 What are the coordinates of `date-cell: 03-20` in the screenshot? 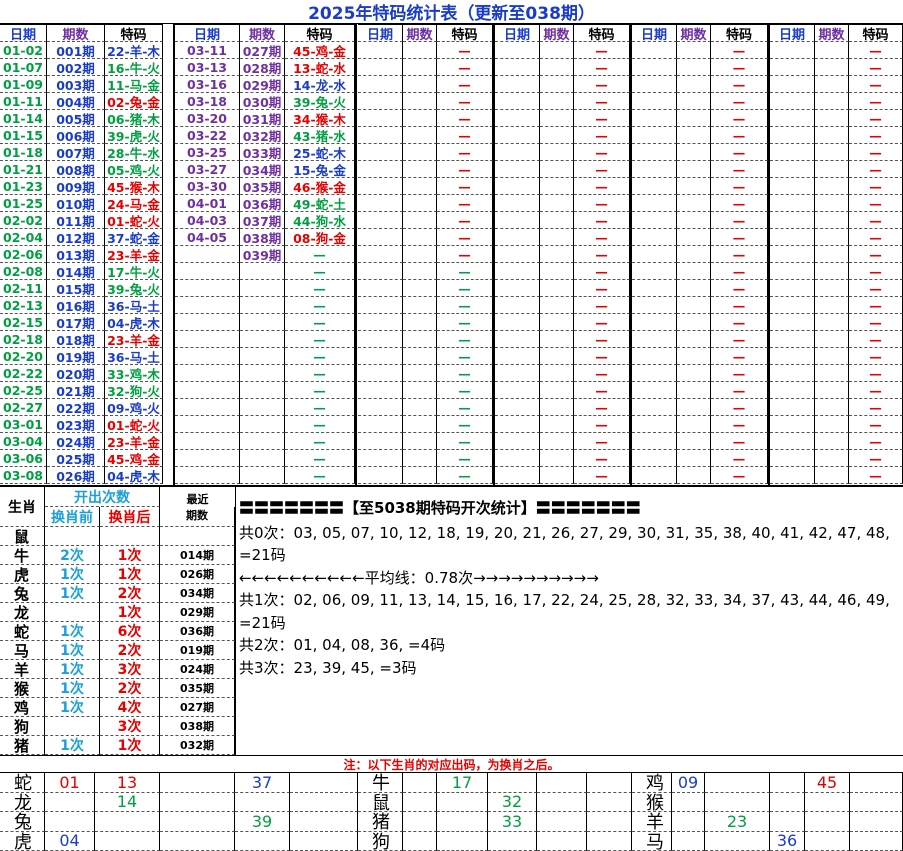 It's located at (207, 118).